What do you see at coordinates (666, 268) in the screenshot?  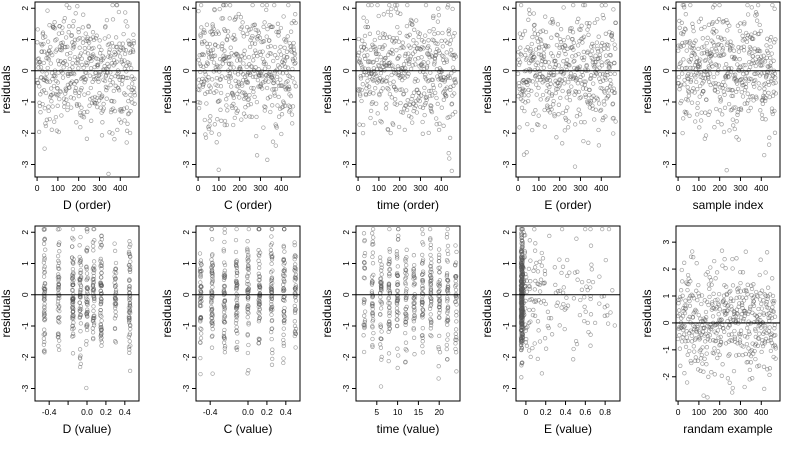 I see `y-tick-label: 2` at bounding box center [666, 268].